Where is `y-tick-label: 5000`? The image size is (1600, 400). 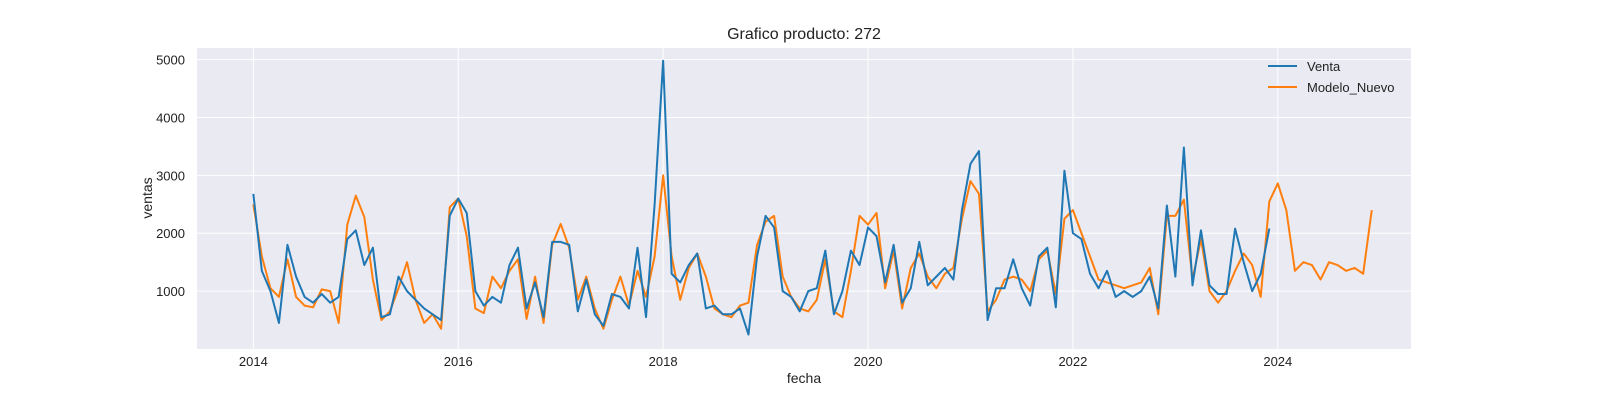
y-tick-label: 5000 is located at coordinates (170, 60).